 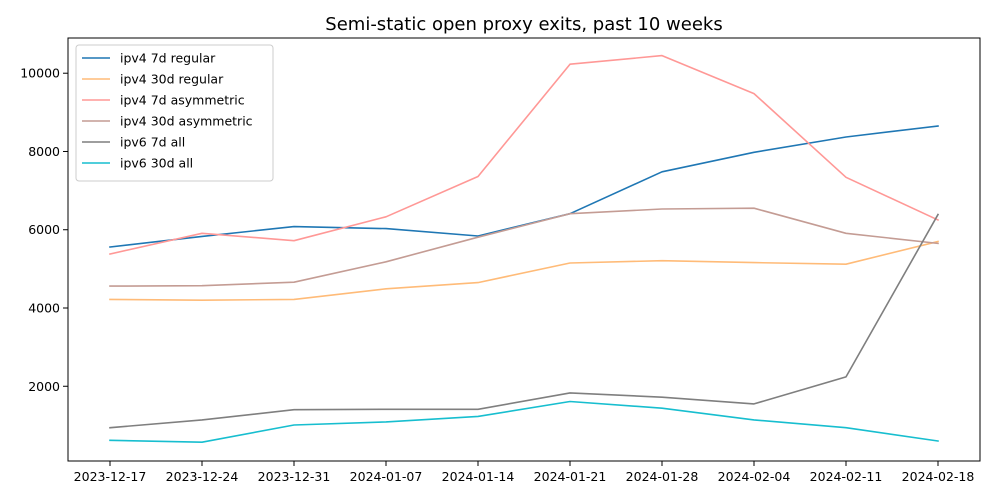 What do you see at coordinates (44, 308) in the screenshot?
I see `y-tick-label: 4000` at bounding box center [44, 308].